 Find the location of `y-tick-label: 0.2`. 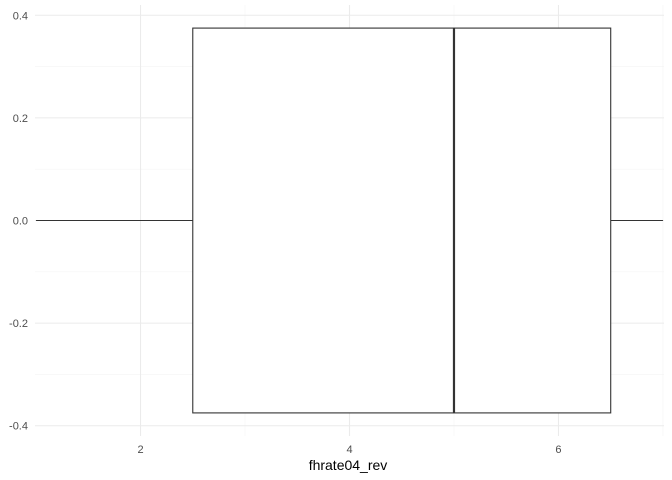

y-tick-label: 0.2 is located at coordinates (20, 119).